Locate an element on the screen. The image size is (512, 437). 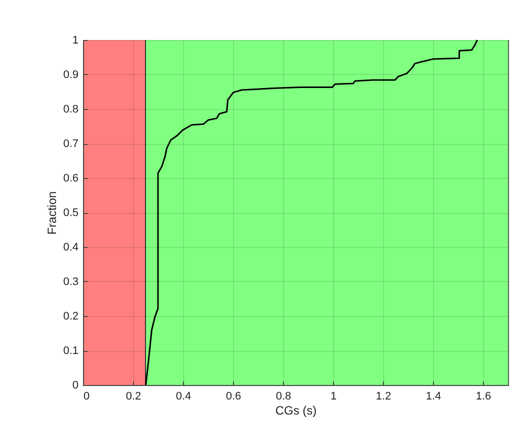
x-tick-label: 0 is located at coordinates (87, 396).